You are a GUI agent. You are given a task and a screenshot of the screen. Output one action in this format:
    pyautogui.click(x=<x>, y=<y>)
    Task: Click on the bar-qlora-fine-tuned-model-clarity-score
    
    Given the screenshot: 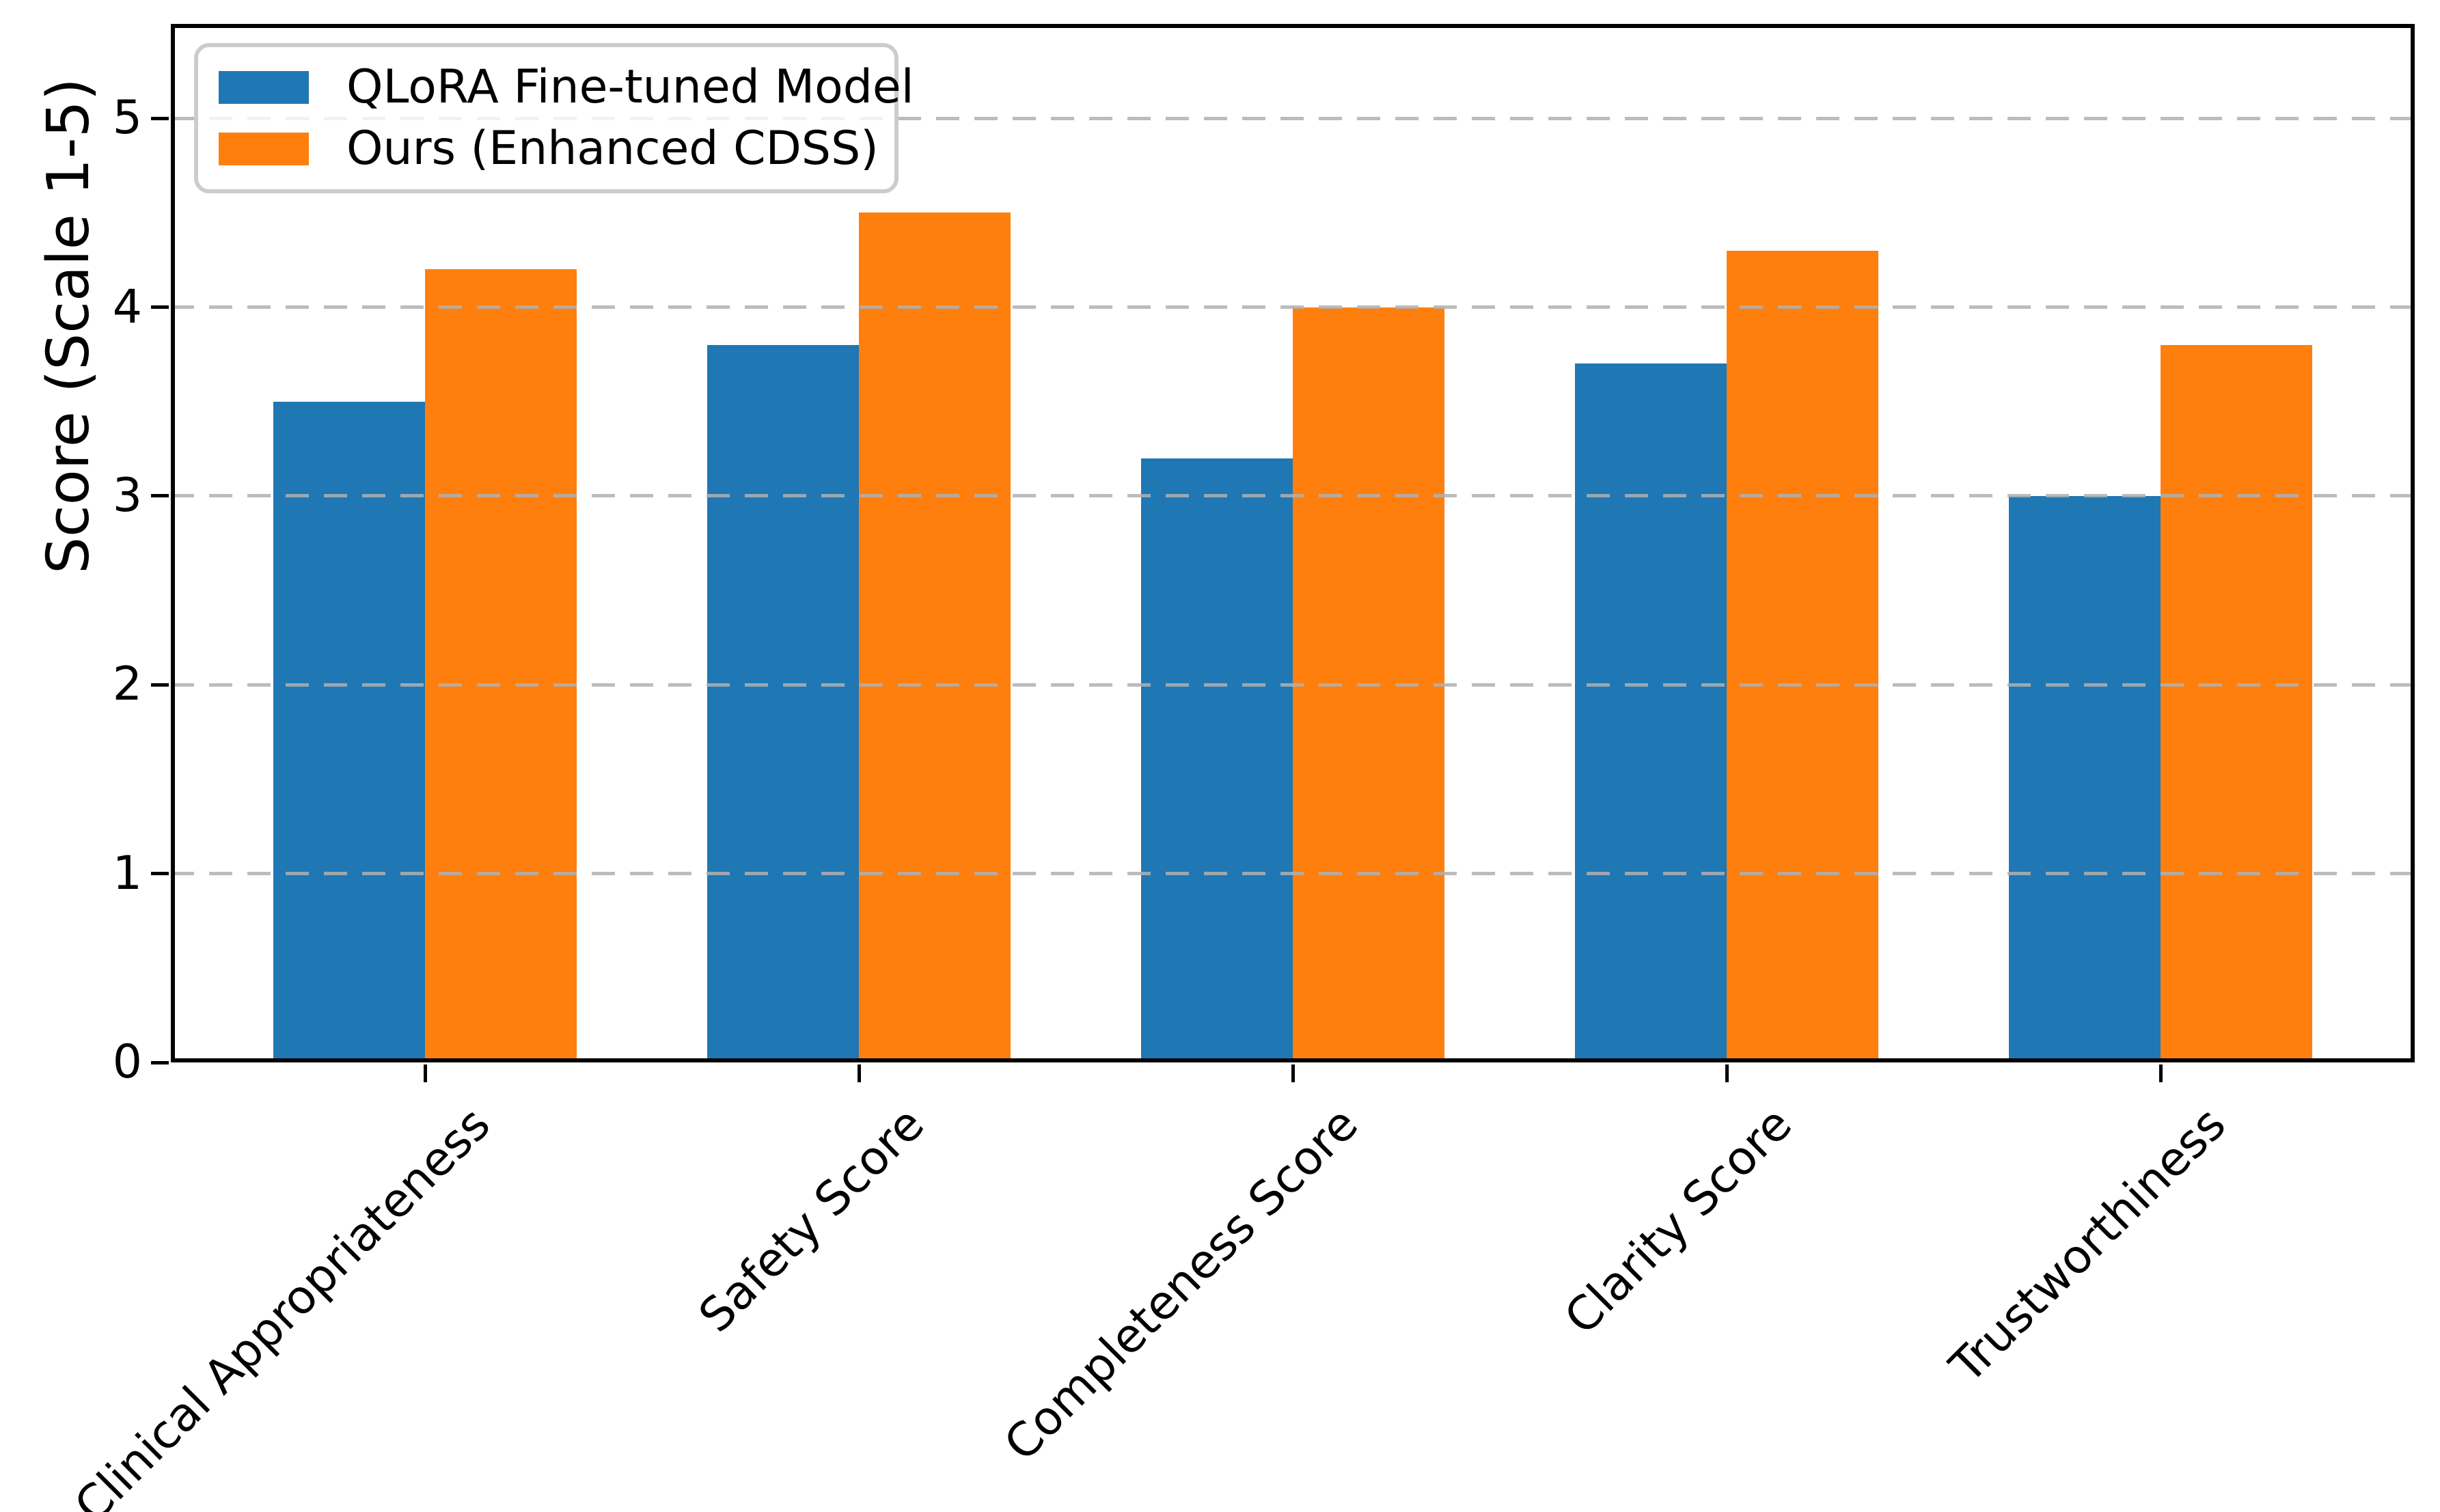 What is the action you would take?
    pyautogui.click(x=1651, y=712)
    